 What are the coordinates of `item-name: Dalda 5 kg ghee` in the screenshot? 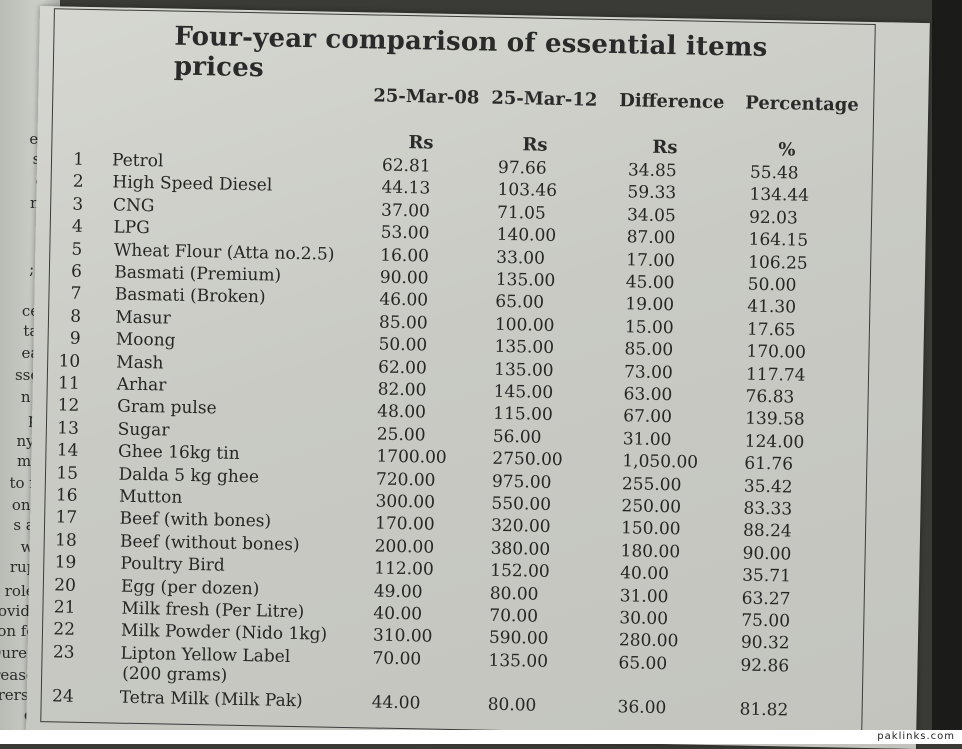 It's located at (189, 475).